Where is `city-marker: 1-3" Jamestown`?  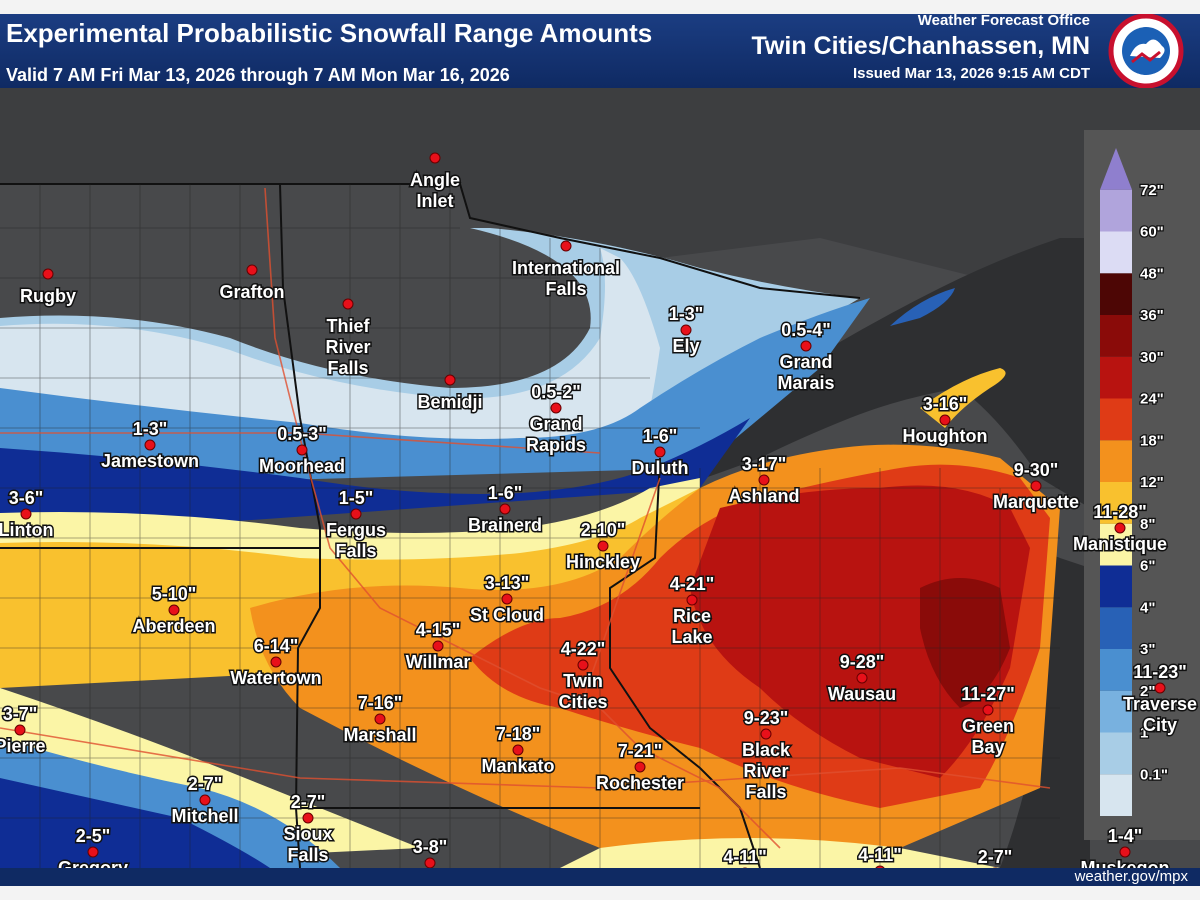
city-marker: 1-3" Jamestown is located at coordinates (149, 445).